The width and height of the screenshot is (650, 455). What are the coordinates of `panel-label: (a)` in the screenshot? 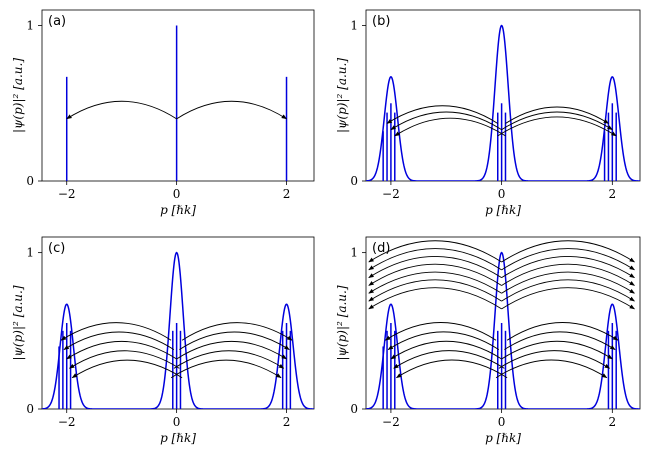 It's located at (57, 21).